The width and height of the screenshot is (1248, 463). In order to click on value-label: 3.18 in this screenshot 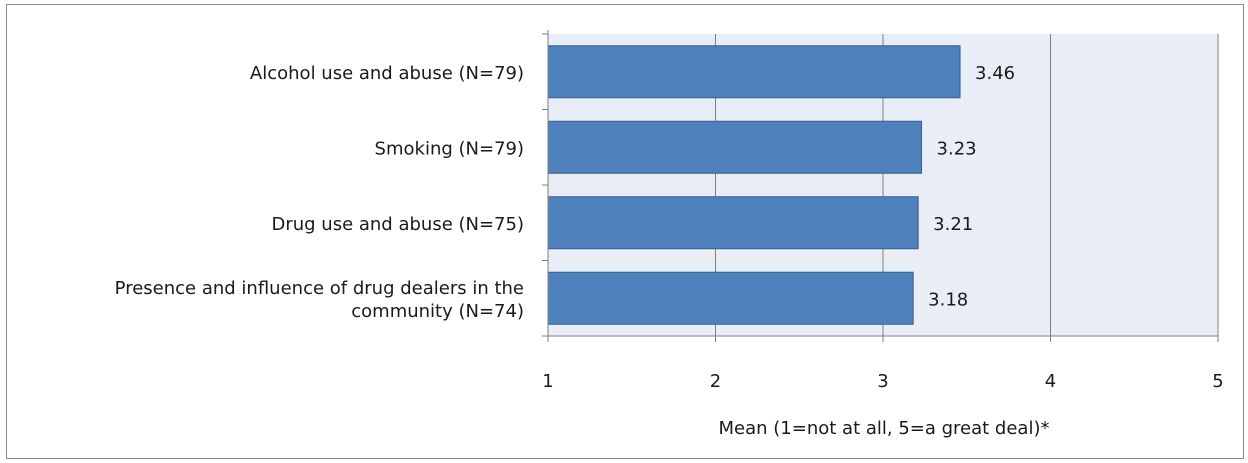, I will do `click(948, 299)`.